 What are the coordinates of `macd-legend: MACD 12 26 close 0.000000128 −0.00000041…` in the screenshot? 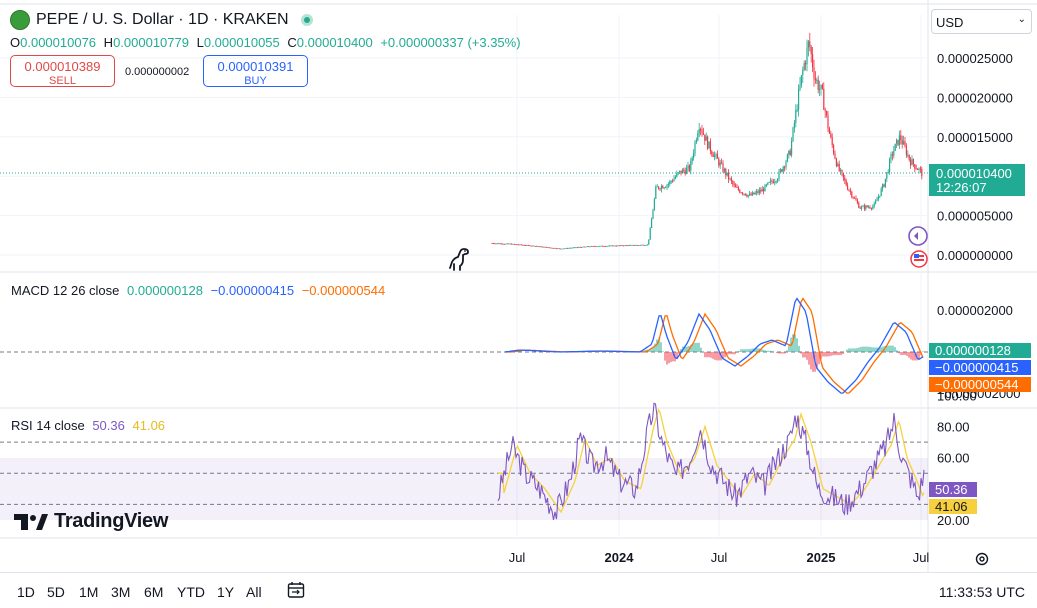 It's located at (198, 290).